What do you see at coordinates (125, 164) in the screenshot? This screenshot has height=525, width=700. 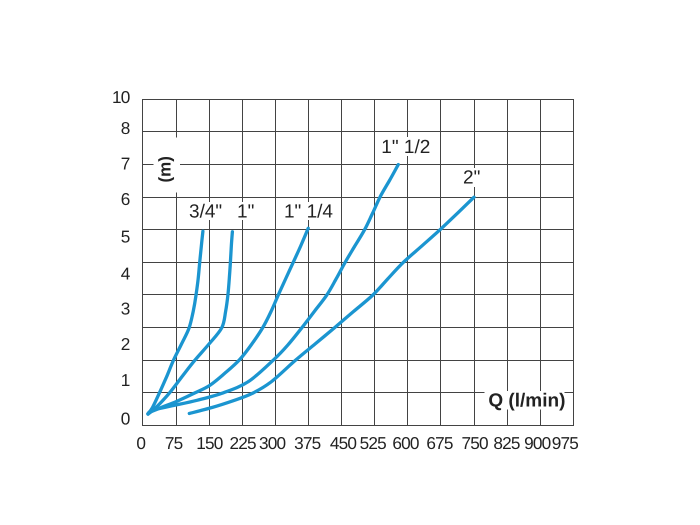 I see `svg-text: 7` at bounding box center [125, 164].